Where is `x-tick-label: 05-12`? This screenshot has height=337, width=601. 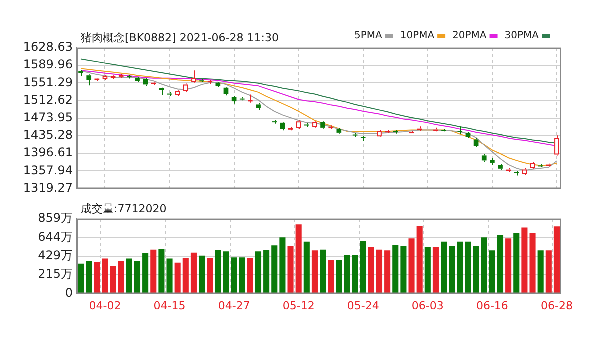 x-tick-label: 05-12 is located at coordinates (298, 305).